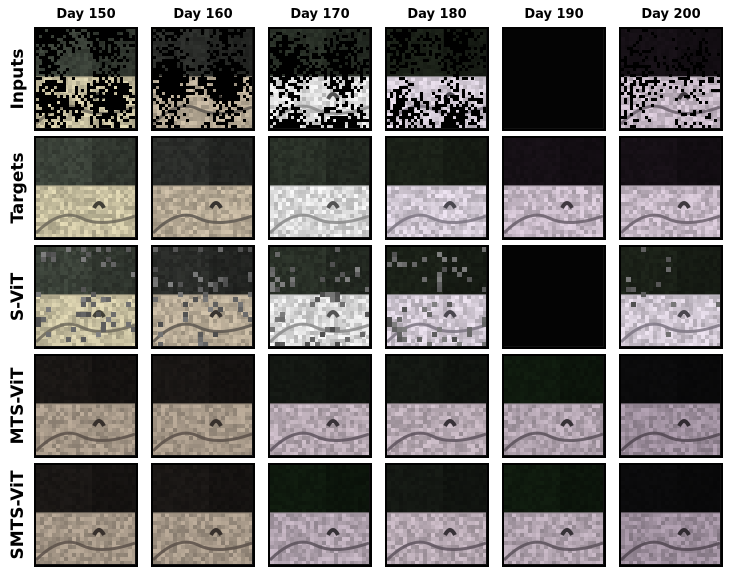 This screenshot has height=578, width=734. What do you see at coordinates (203, 15) in the screenshot?
I see `column-header-day-160: Day 160` at bounding box center [203, 15].